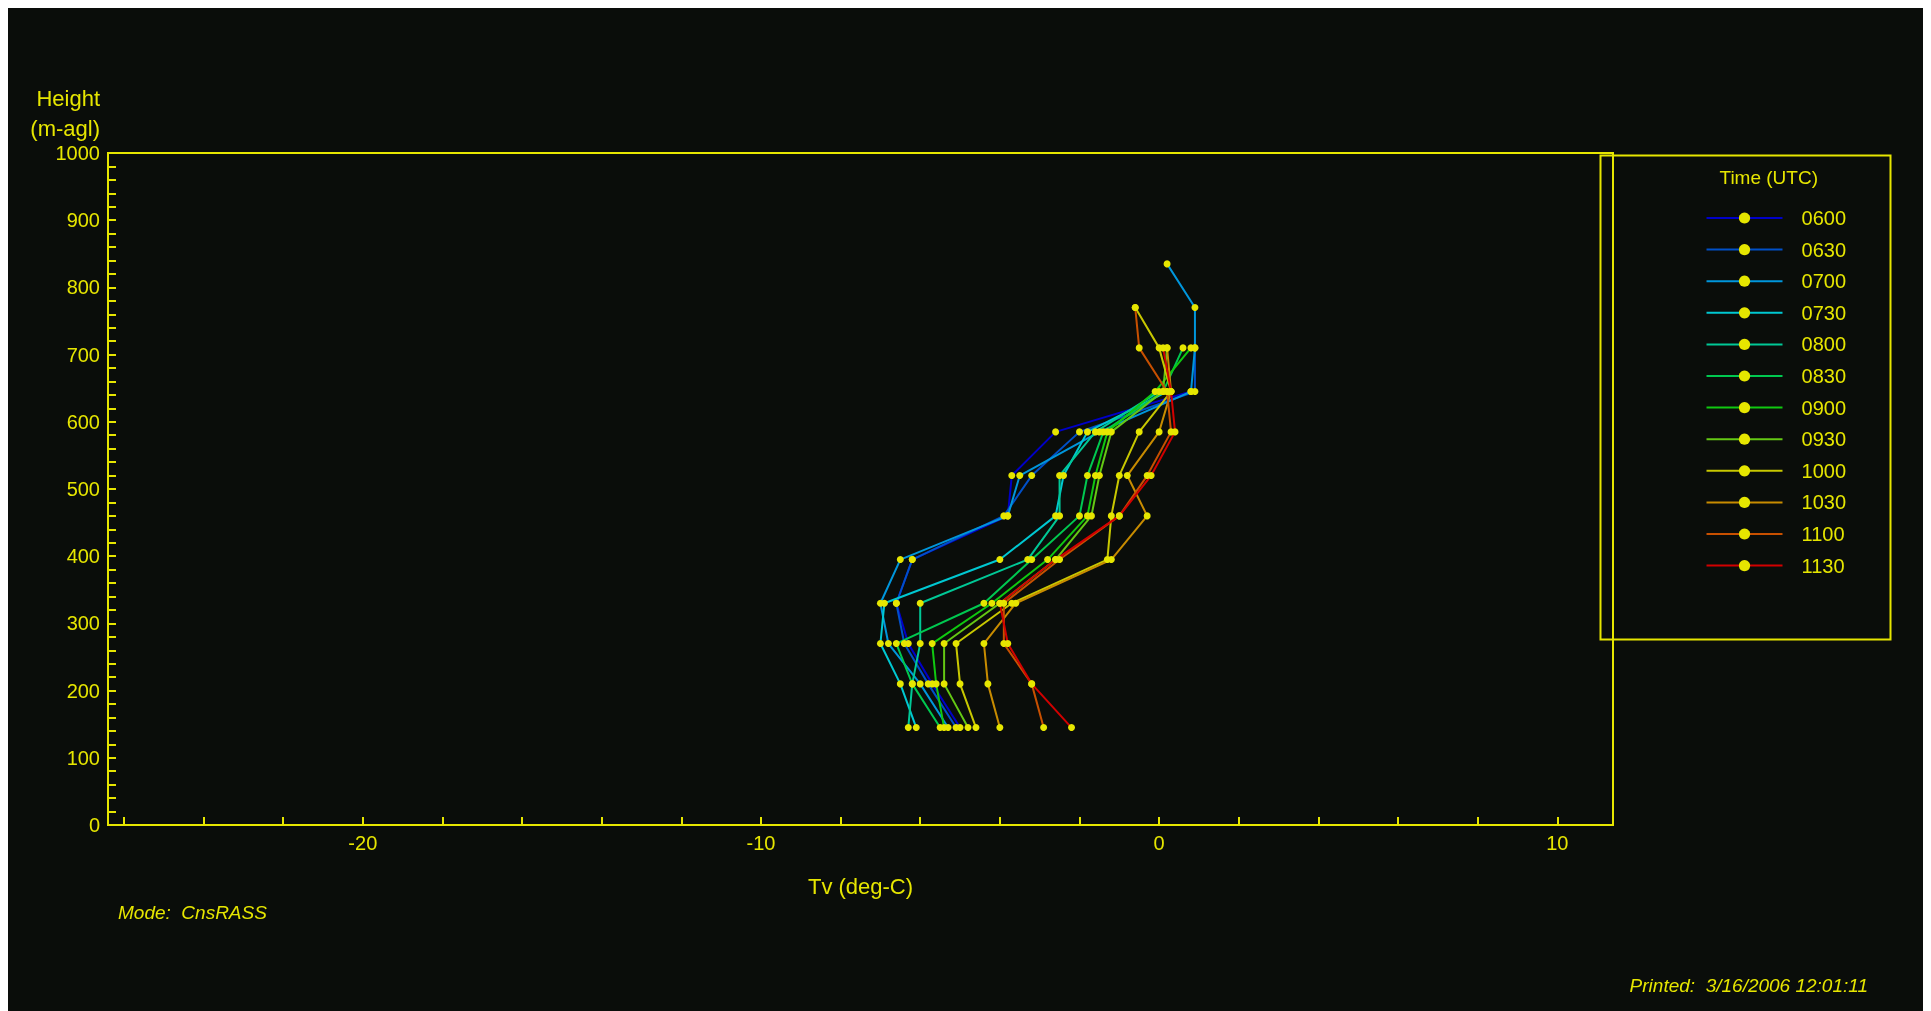 Image resolution: width=1931 pixels, height=1011 pixels. I want to click on y-tick-label: 900, so click(83, 220).